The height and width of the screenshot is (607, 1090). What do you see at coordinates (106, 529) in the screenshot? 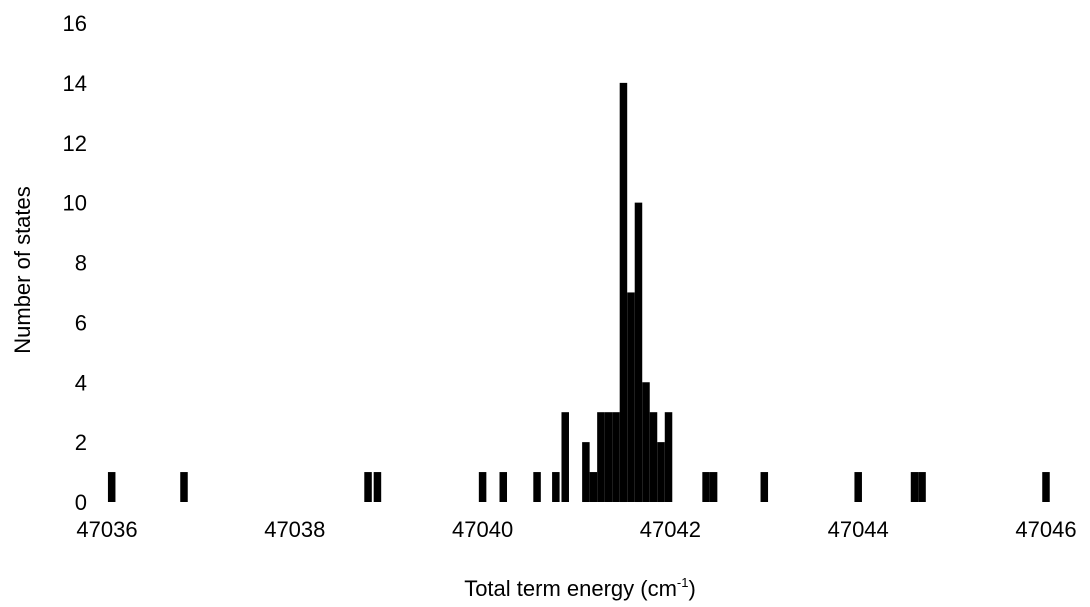
I see `x-tick-label-0: 47036` at bounding box center [106, 529].